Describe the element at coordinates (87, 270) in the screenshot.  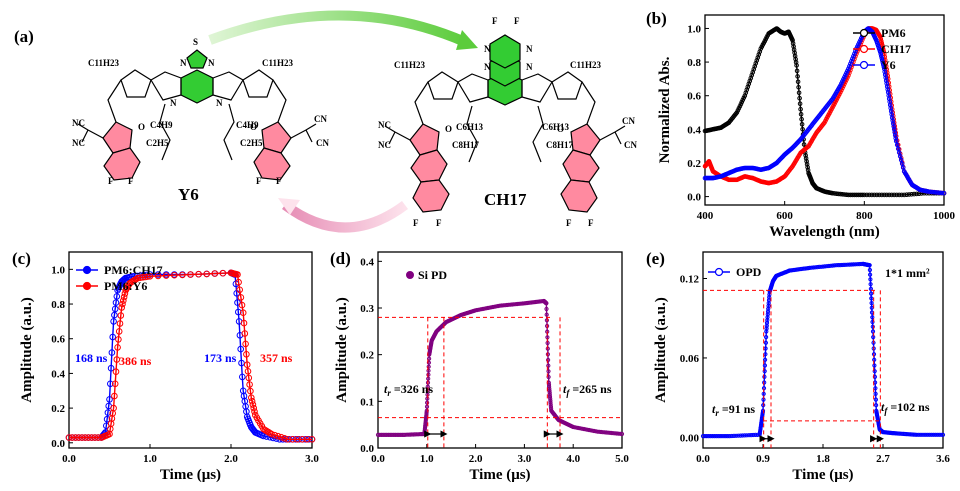
I see `legend-marker` at that location.